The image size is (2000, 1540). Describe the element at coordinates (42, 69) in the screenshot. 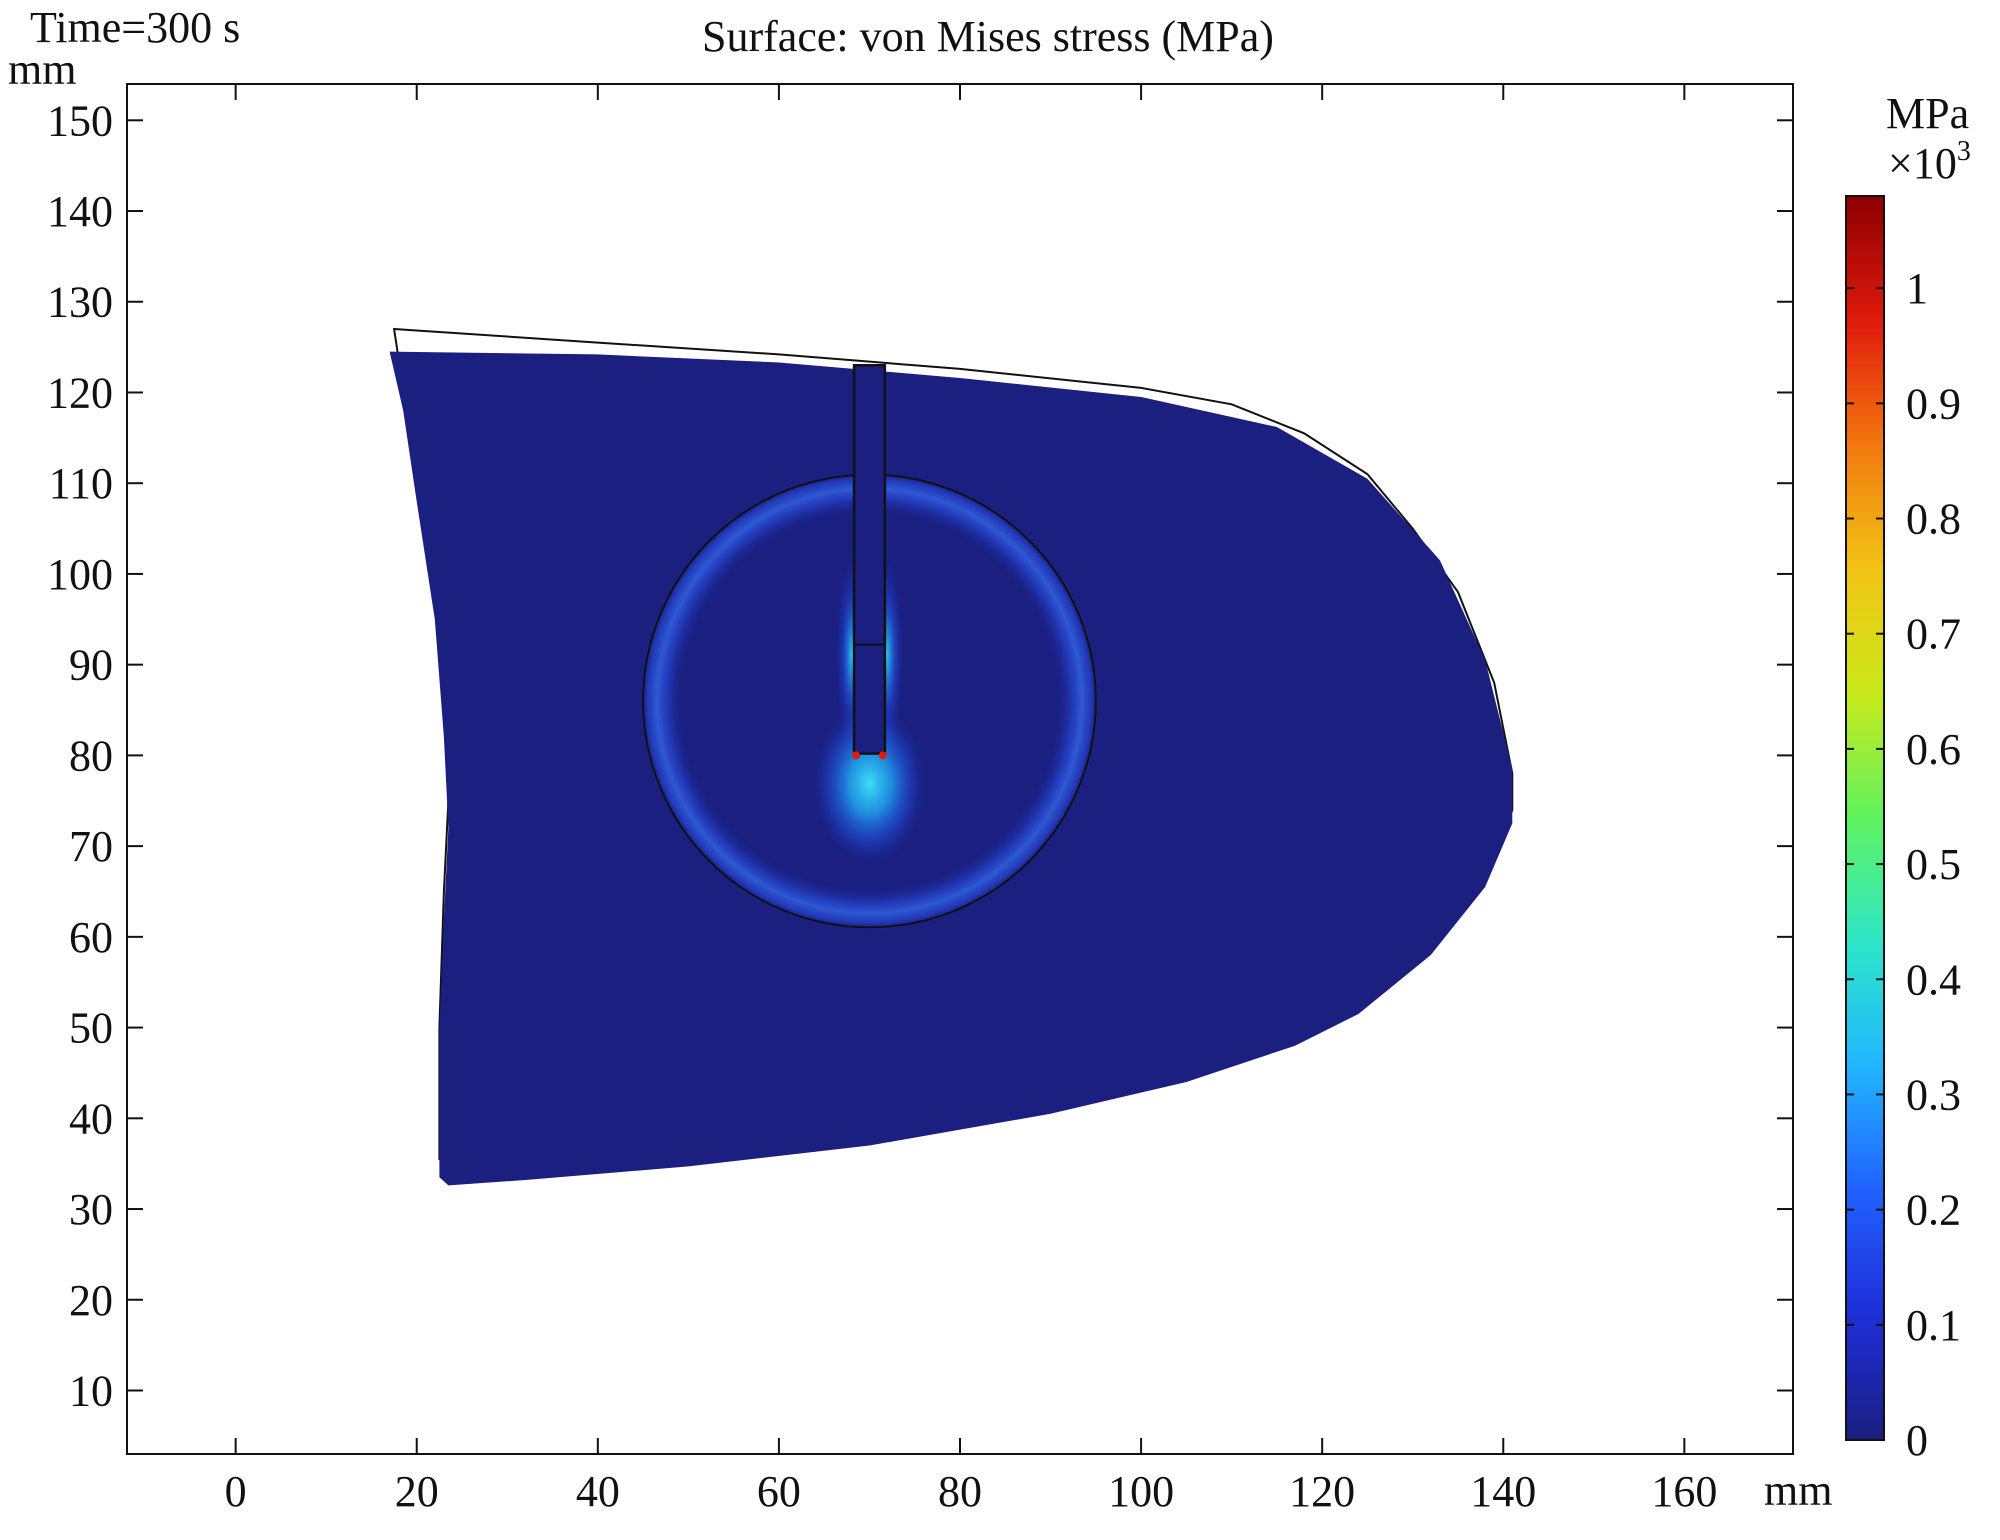

I see `y-axis-unit: mm` at that location.